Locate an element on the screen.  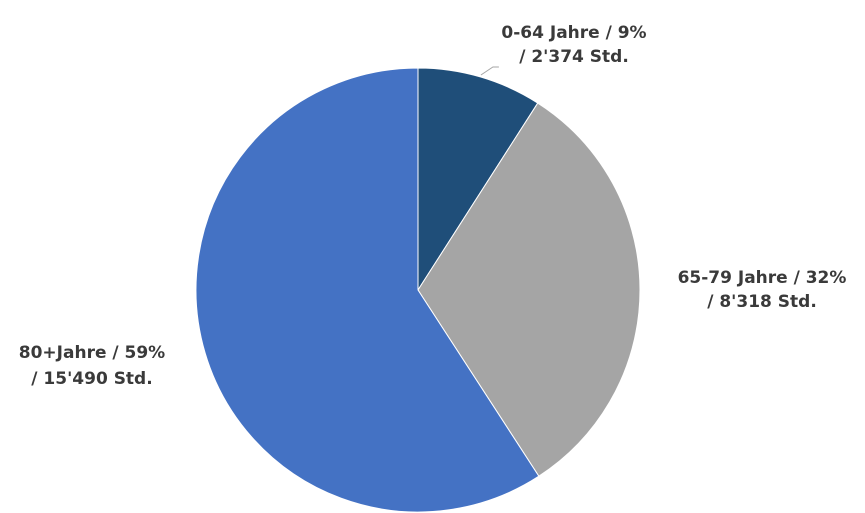
data-label-line2: / 2'374 Std. is located at coordinates (574, 57).